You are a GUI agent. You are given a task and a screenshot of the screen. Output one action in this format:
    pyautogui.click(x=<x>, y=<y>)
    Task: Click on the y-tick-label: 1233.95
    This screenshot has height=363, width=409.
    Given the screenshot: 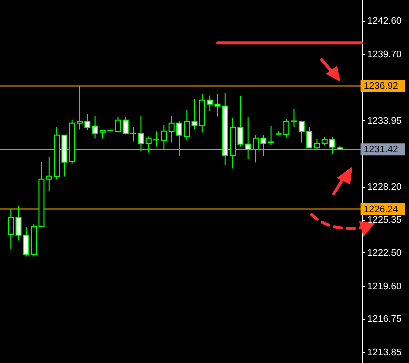 What is the action you would take?
    pyautogui.click(x=385, y=121)
    